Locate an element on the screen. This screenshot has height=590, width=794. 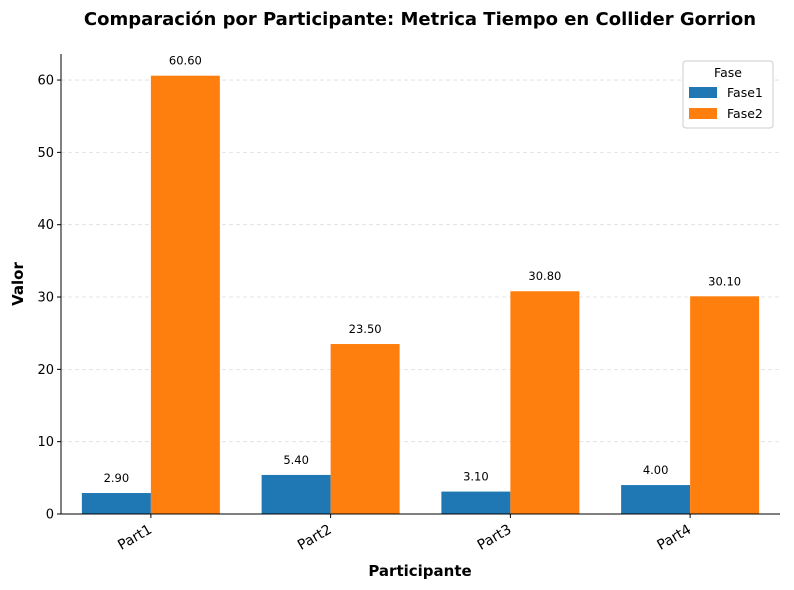
legend: Fase Fase1 Fase2 is located at coordinates (728, 94).